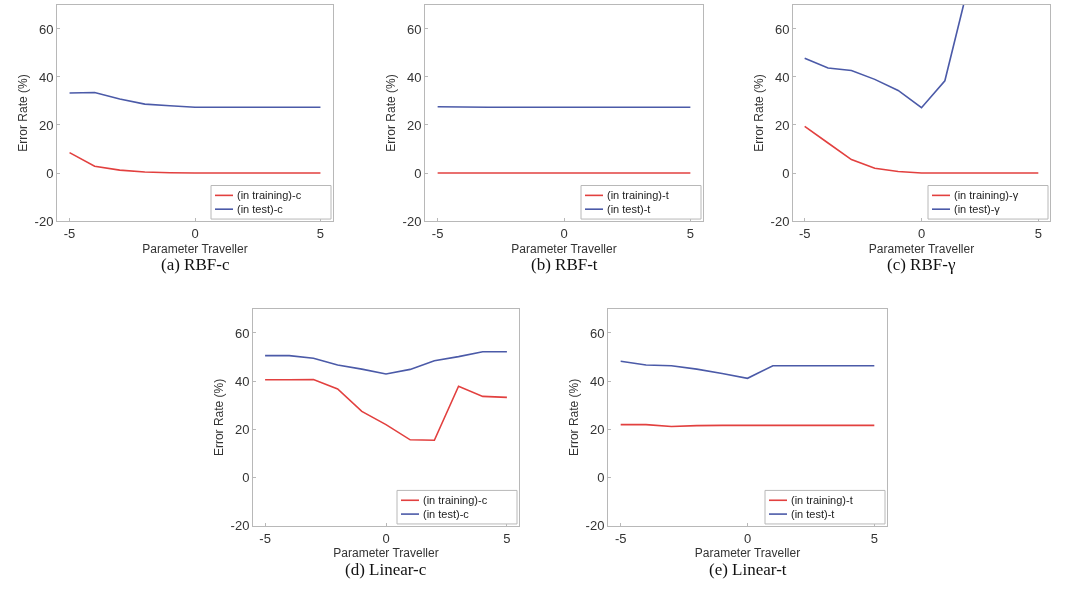 The width and height of the screenshot is (1066, 603). Describe the element at coordinates (921, 264) in the screenshot. I see `text: (c) RBF-γ` at that location.